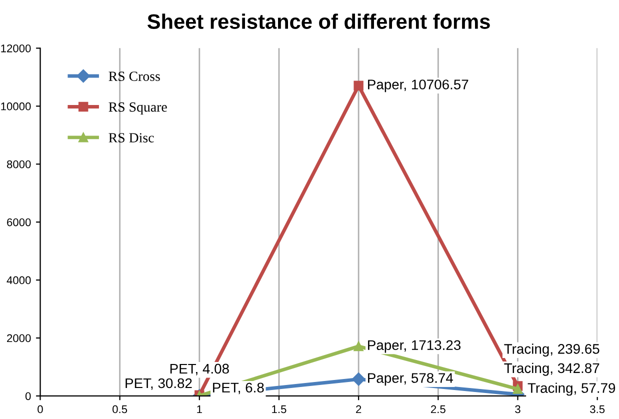  Describe the element at coordinates (552, 350) in the screenshot. I see `data-label: Tracing, 239.65` at that location.